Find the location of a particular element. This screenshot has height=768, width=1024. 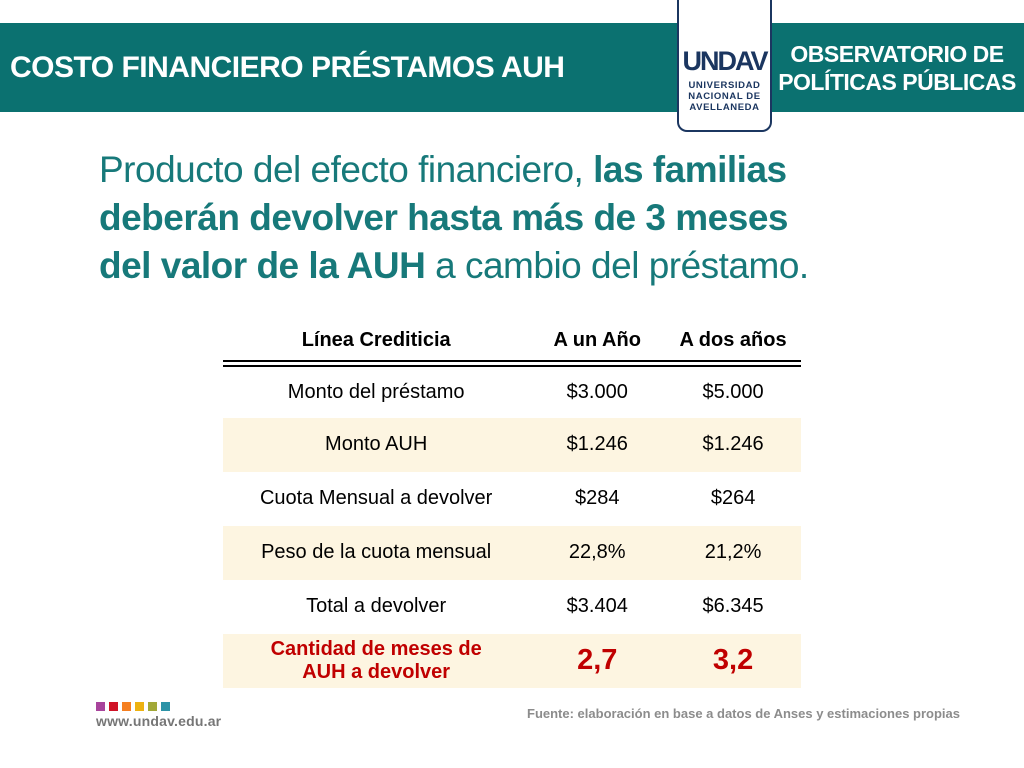

row-label-line2: AUH a devolver is located at coordinates (376, 671).